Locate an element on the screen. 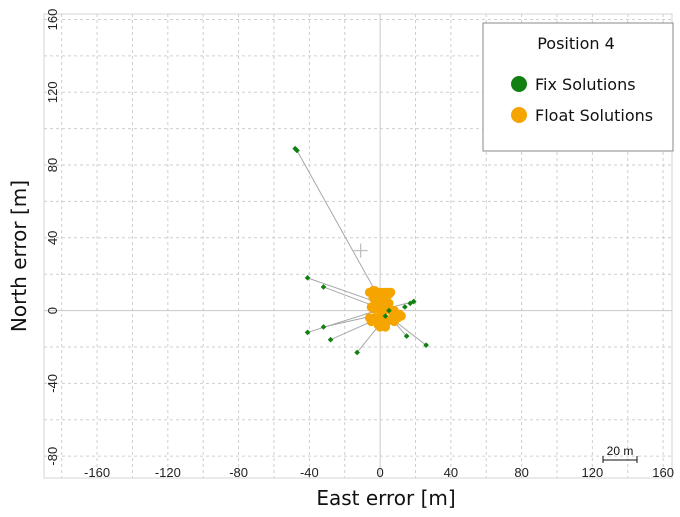  x-axis-label: East error [m] is located at coordinates (385, 498).